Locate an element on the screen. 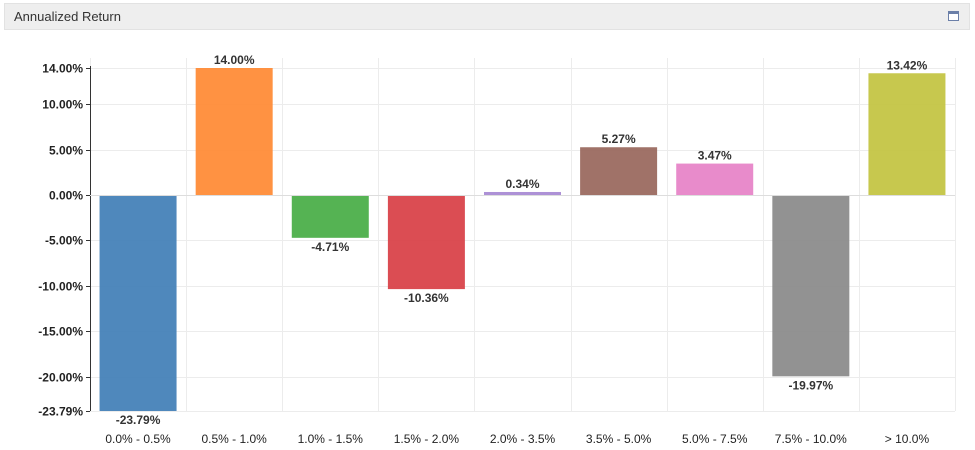 The image size is (975, 450). x-tick-label: 3.5% - 5.0% is located at coordinates (619, 439).